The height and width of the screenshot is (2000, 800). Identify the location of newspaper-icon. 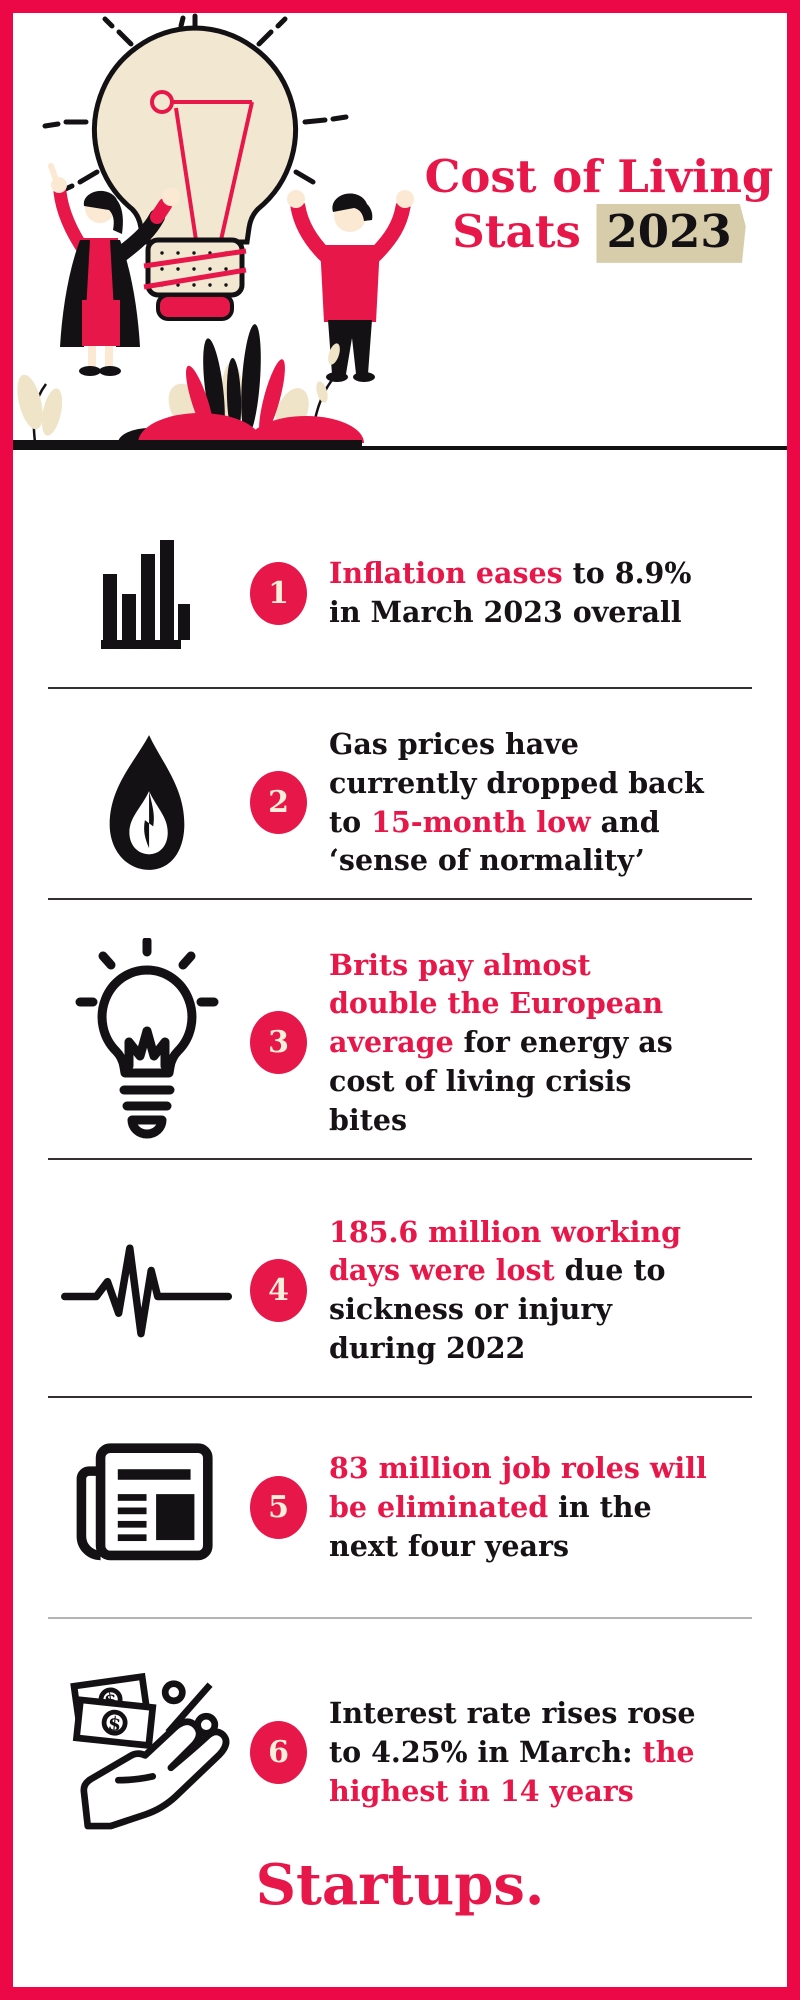
(144, 1501).